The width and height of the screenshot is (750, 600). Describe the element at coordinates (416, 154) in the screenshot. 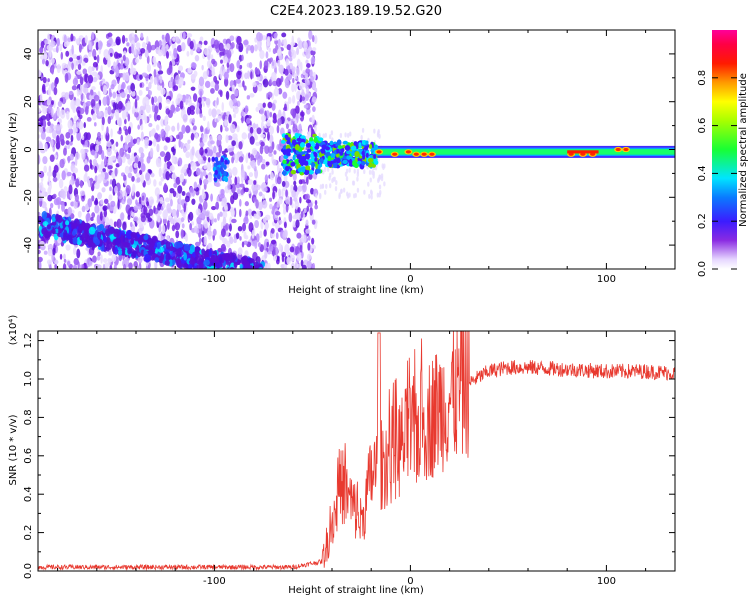

I see `tone-hotspot-core` at that location.